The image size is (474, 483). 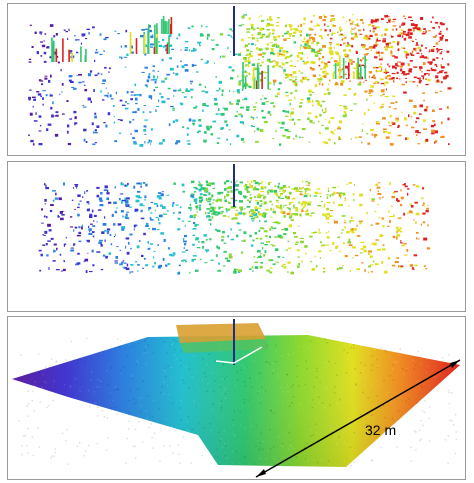 What do you see at coordinates (455, 364) in the screenshot?
I see `scale-bar-arrow-end` at bounding box center [455, 364].